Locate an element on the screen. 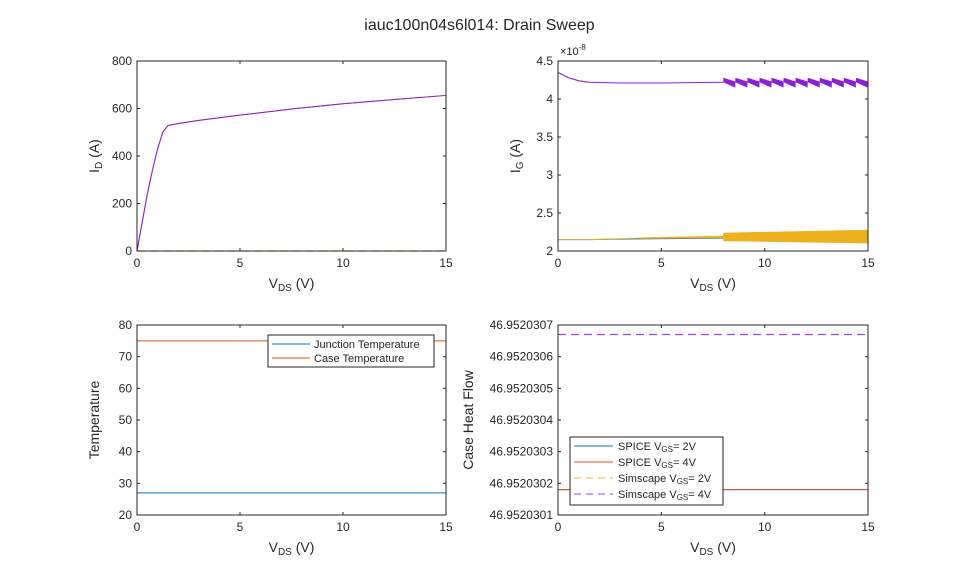 The width and height of the screenshot is (959, 577). y-exponent-label: ×10⁻⁸ is located at coordinates (573, 50).